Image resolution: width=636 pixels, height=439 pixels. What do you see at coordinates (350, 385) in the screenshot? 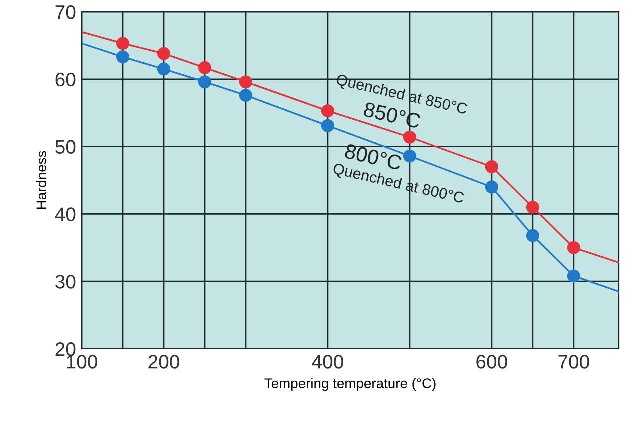
I see `x-axis-title: Tempering temperature (°C)` at bounding box center [350, 385].